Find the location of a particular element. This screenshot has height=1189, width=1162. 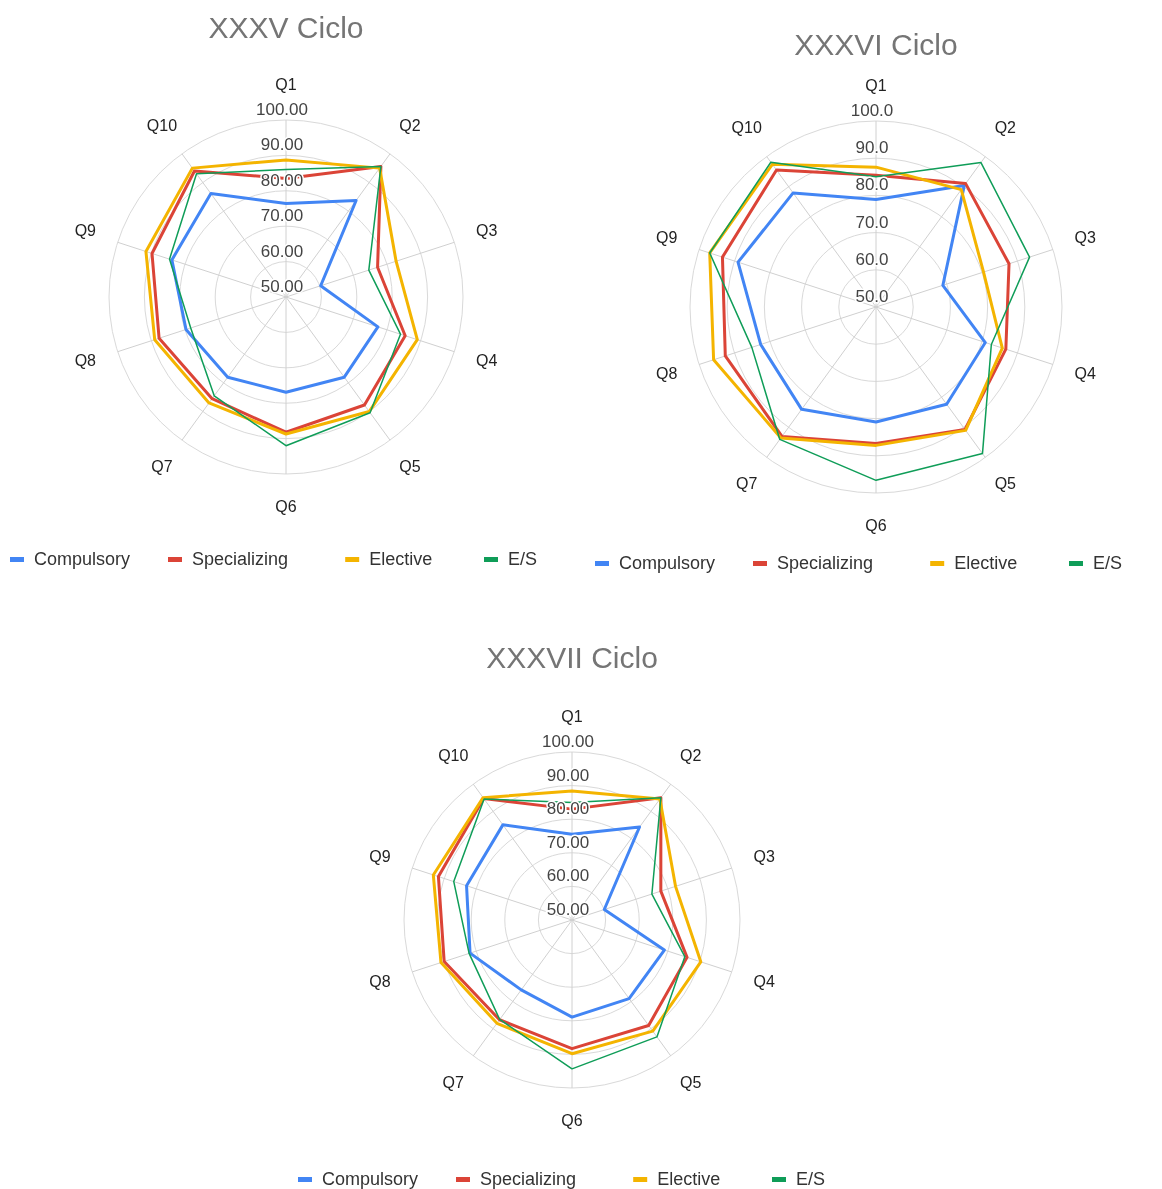

y-tick-label: 70.0 is located at coordinates (872, 222).